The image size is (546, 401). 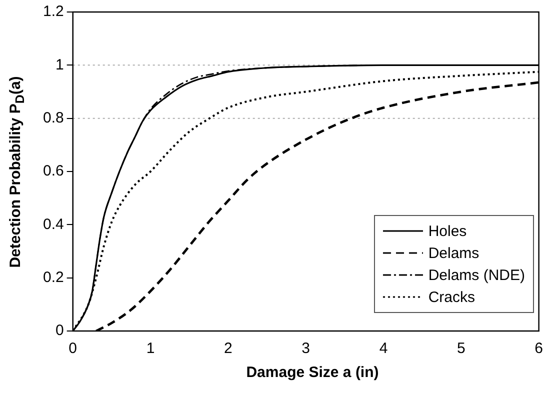 I want to click on y-tick-label: 0.8, so click(x=53, y=117).